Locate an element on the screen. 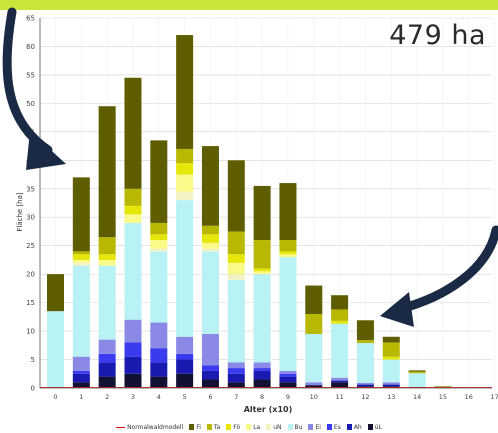  legend-item: Ta is located at coordinates (213, 427).